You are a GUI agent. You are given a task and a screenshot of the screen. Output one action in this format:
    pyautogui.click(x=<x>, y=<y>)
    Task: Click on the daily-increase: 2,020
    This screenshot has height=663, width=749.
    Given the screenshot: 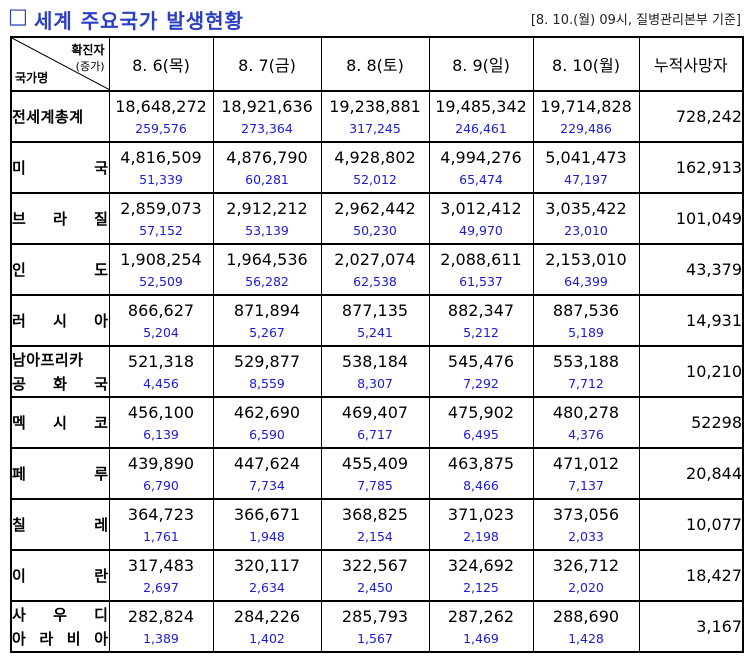 What is the action you would take?
    pyautogui.click(x=586, y=588)
    